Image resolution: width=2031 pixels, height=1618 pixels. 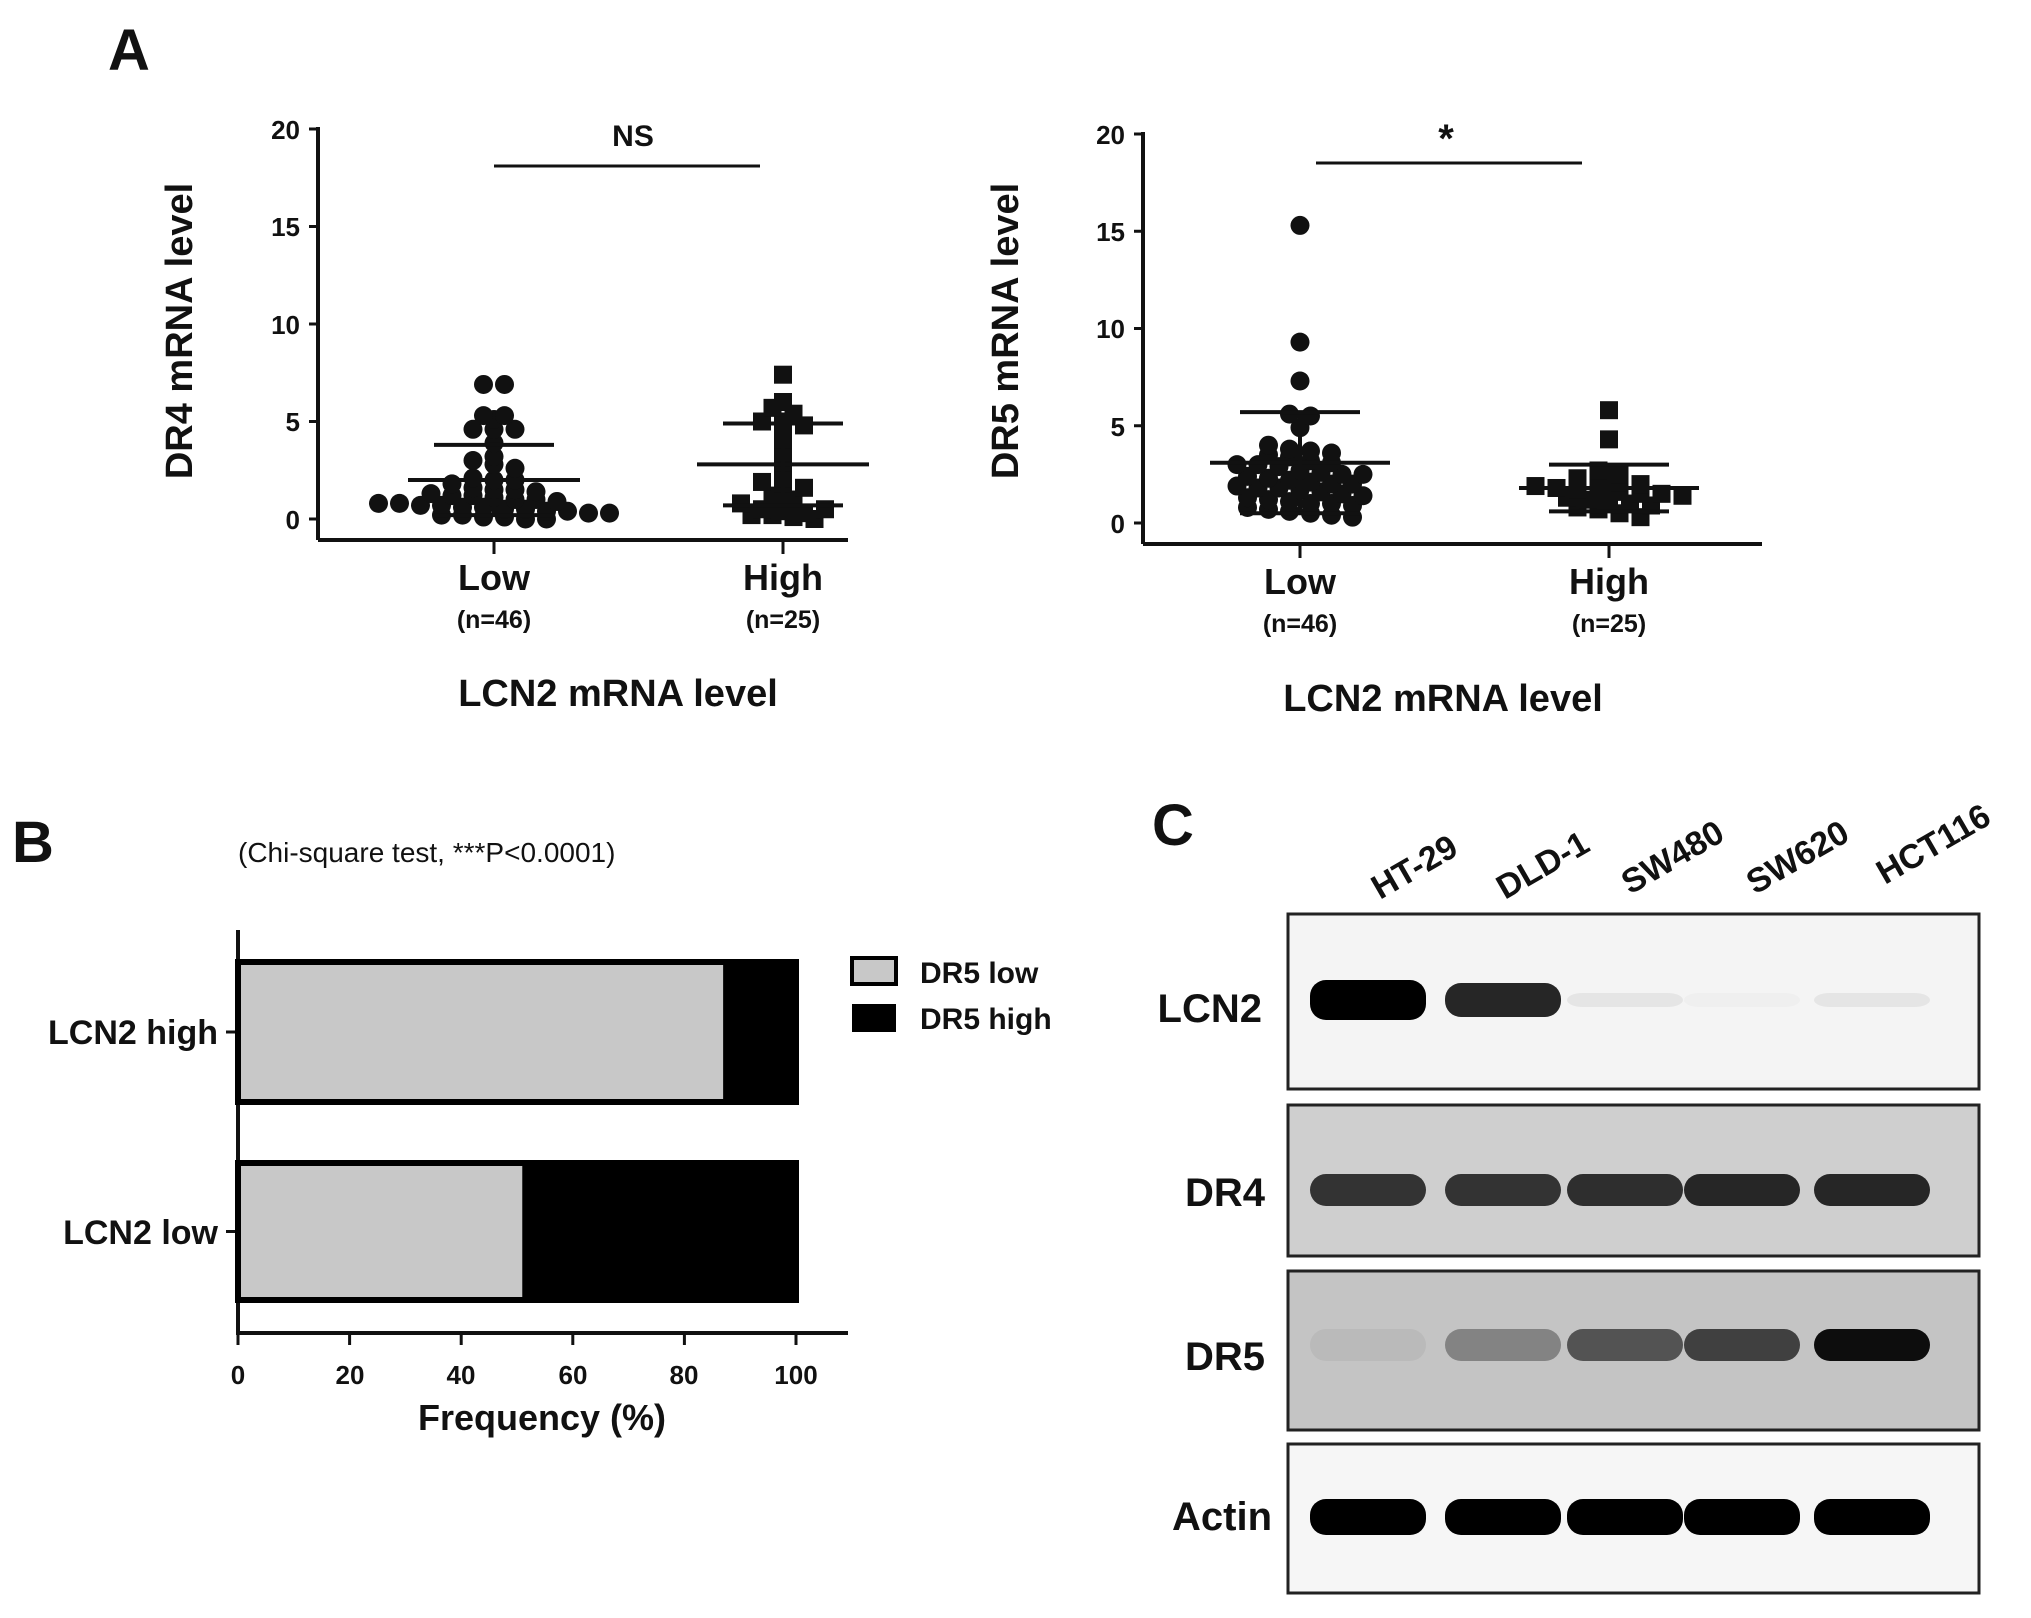 What do you see at coordinates (285, 325) in the screenshot?
I see `y-tick-label: 10` at bounding box center [285, 325].